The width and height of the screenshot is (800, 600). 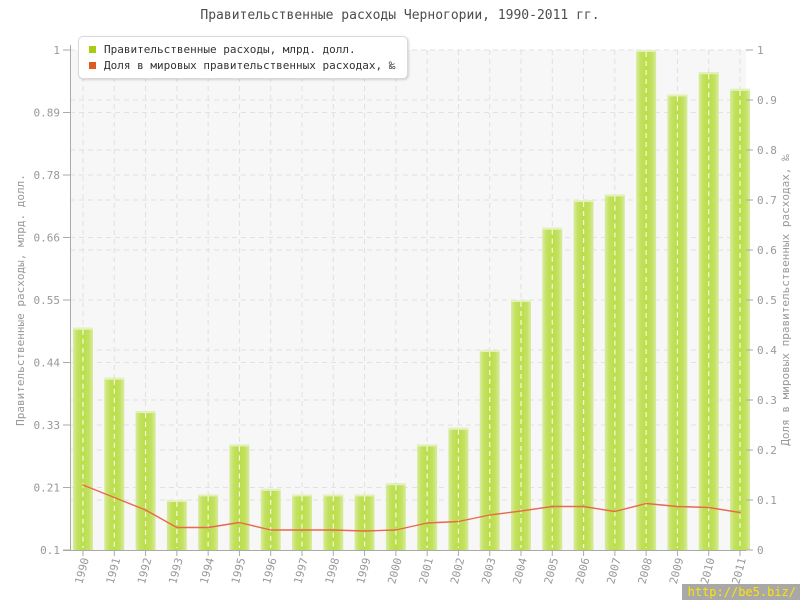 What do you see at coordinates (363, 570) in the screenshot?
I see `x-axis-tick-label: 1999` at bounding box center [363, 570].